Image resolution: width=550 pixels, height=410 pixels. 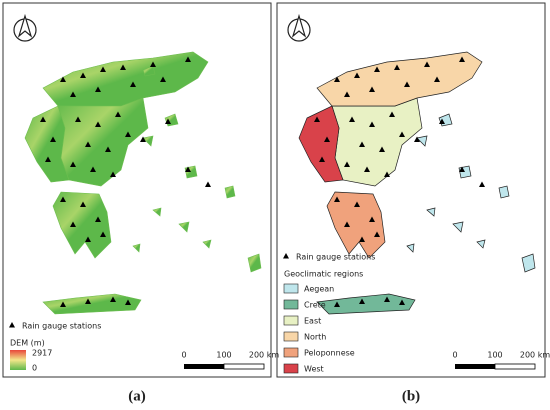 I want to click on legend-label: 2917, so click(x=42, y=353).